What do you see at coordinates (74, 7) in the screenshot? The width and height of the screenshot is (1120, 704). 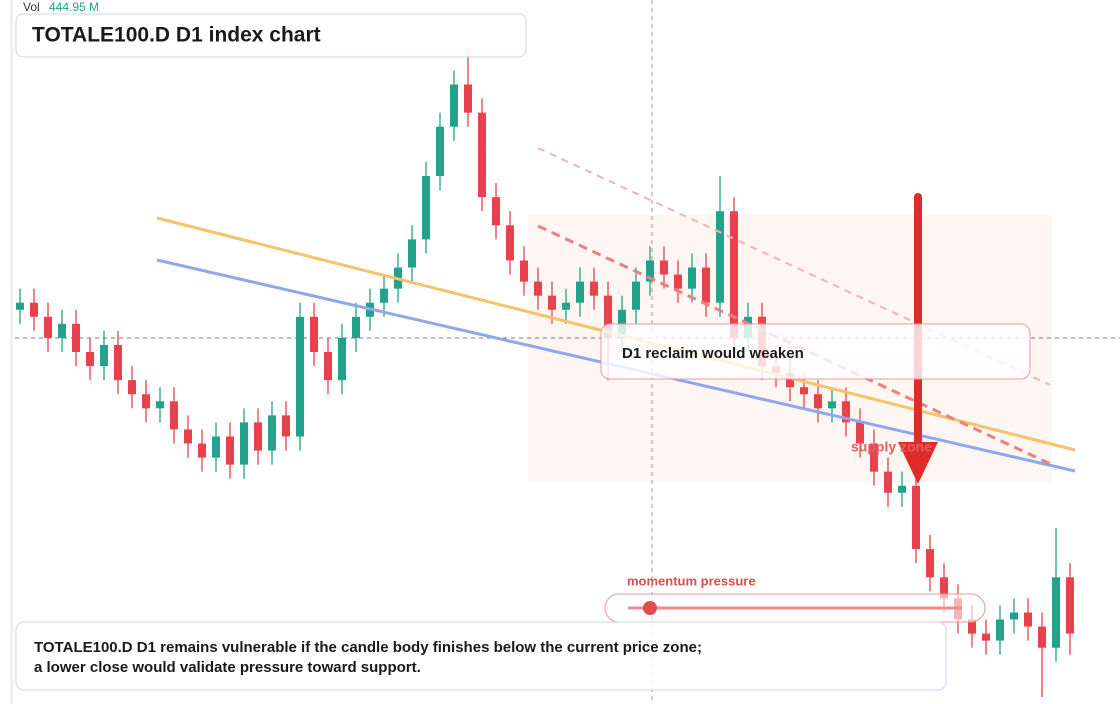 I see `volume-value: 444.95 M` at bounding box center [74, 7].